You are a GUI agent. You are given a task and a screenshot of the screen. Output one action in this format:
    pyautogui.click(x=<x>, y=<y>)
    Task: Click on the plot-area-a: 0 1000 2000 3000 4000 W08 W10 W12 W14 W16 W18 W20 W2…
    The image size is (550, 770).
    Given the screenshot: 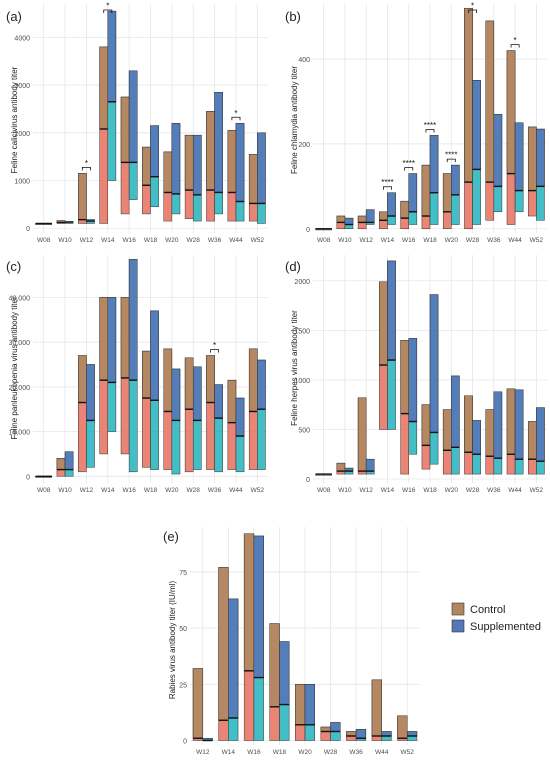 What is the action you would take?
    pyautogui.click(x=141, y=123)
    